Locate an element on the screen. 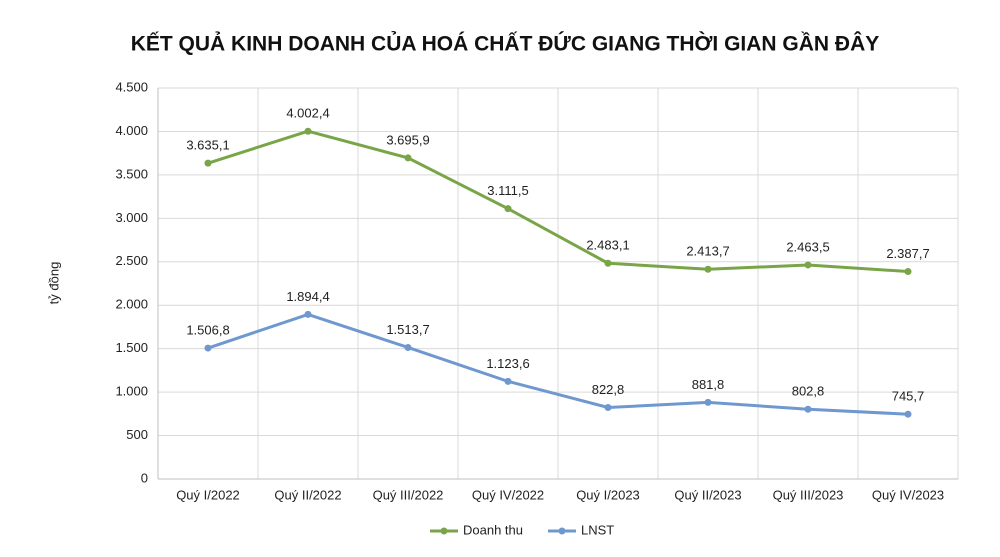 The width and height of the screenshot is (1000, 557). x-tick-label: Quý IV/2023 is located at coordinates (908, 494).